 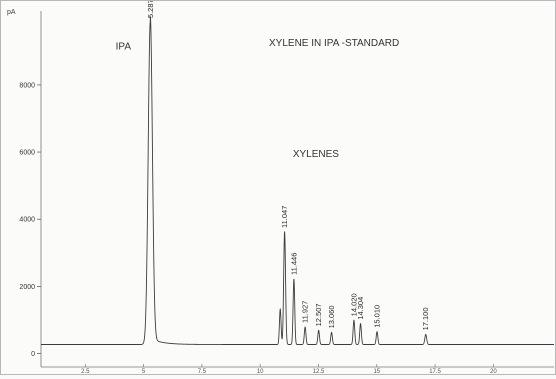 What do you see at coordinates (360, 308) in the screenshot?
I see `peak-label: 14.304` at bounding box center [360, 308].